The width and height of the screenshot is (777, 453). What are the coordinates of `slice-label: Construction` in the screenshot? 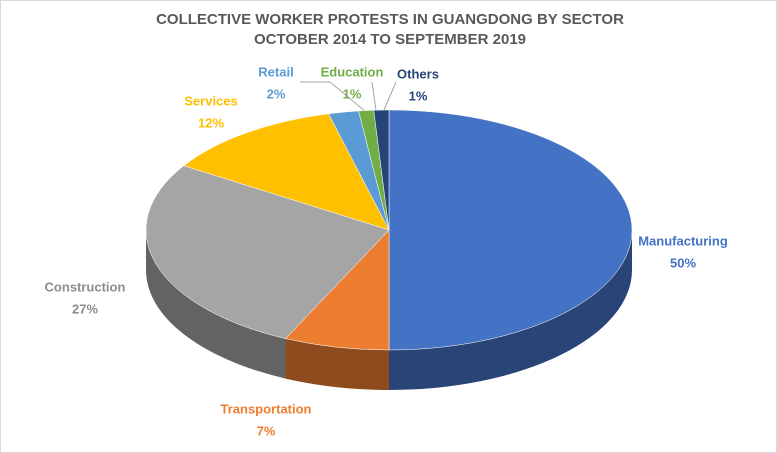 It's located at (85, 286).